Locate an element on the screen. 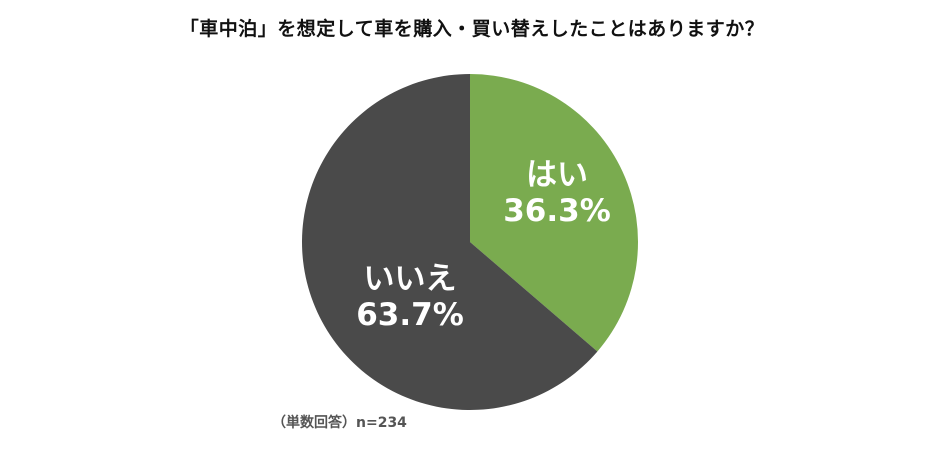  slice-label-yes: はい 36.3% is located at coordinates (557, 193).